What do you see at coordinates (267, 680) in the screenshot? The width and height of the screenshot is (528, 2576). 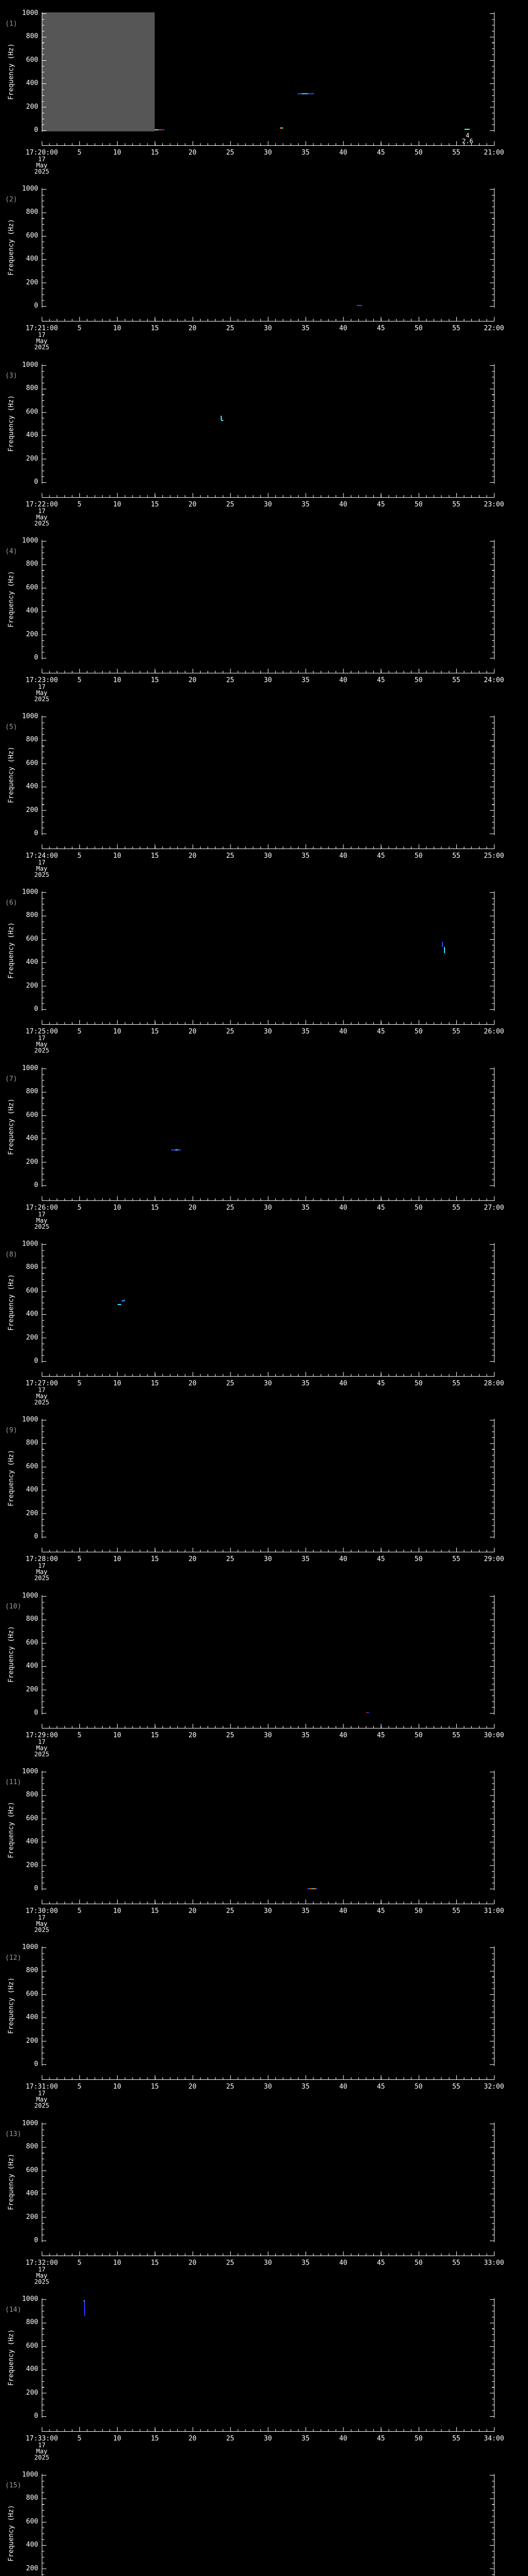 I see `x-tick-label: 30` at bounding box center [267, 680].